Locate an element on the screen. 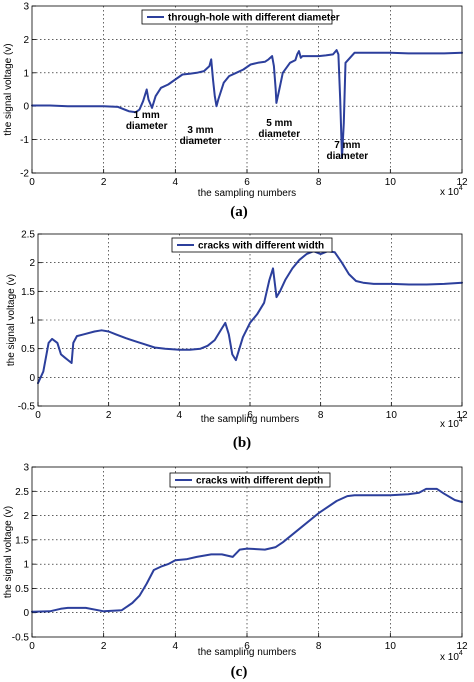  panel-caption: (a) is located at coordinates (239, 212).